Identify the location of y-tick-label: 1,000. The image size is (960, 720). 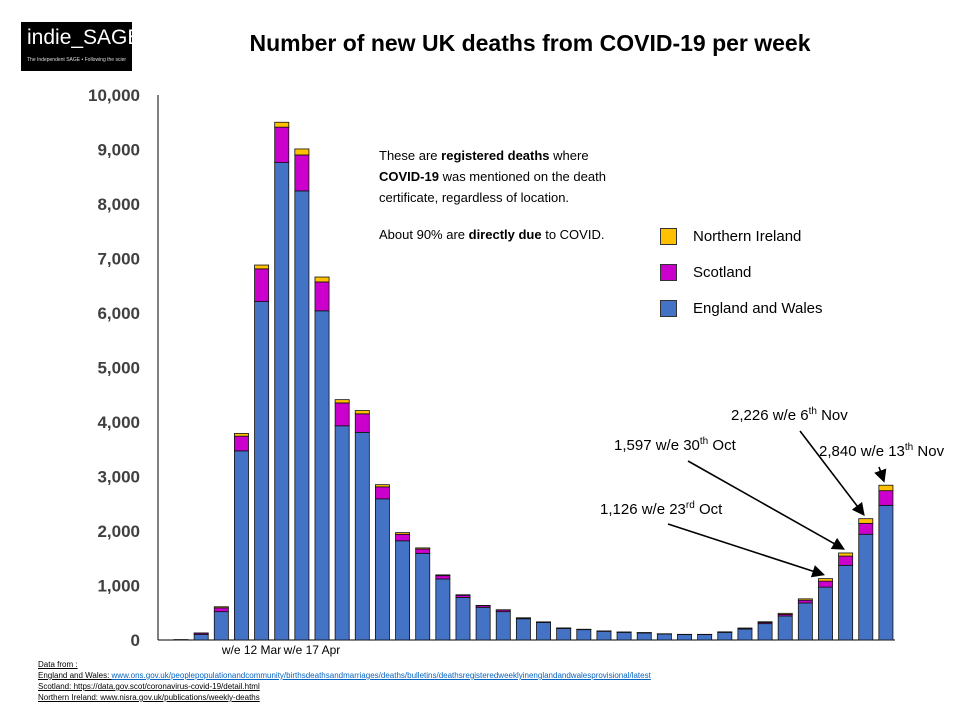
(118, 586).